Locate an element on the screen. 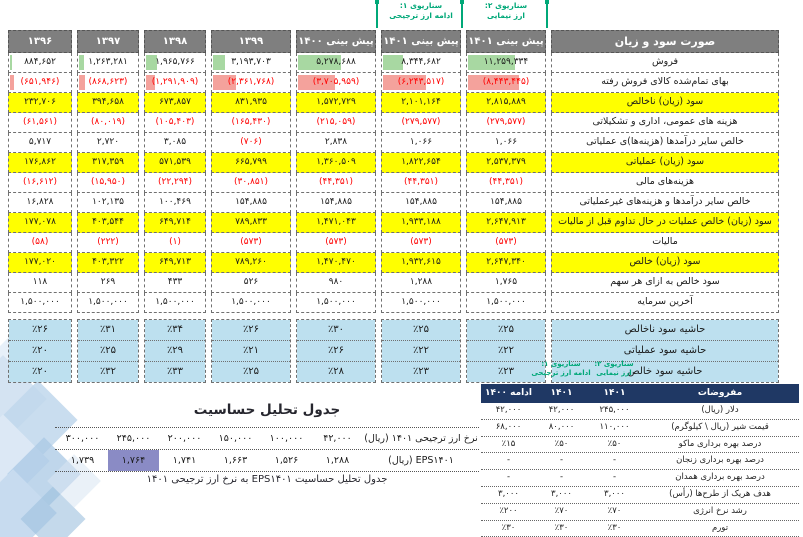 This screenshot has height=537, width=803. pnl-cell-value: ۸,۳۴۴,۶۸۲ is located at coordinates (421, 62).